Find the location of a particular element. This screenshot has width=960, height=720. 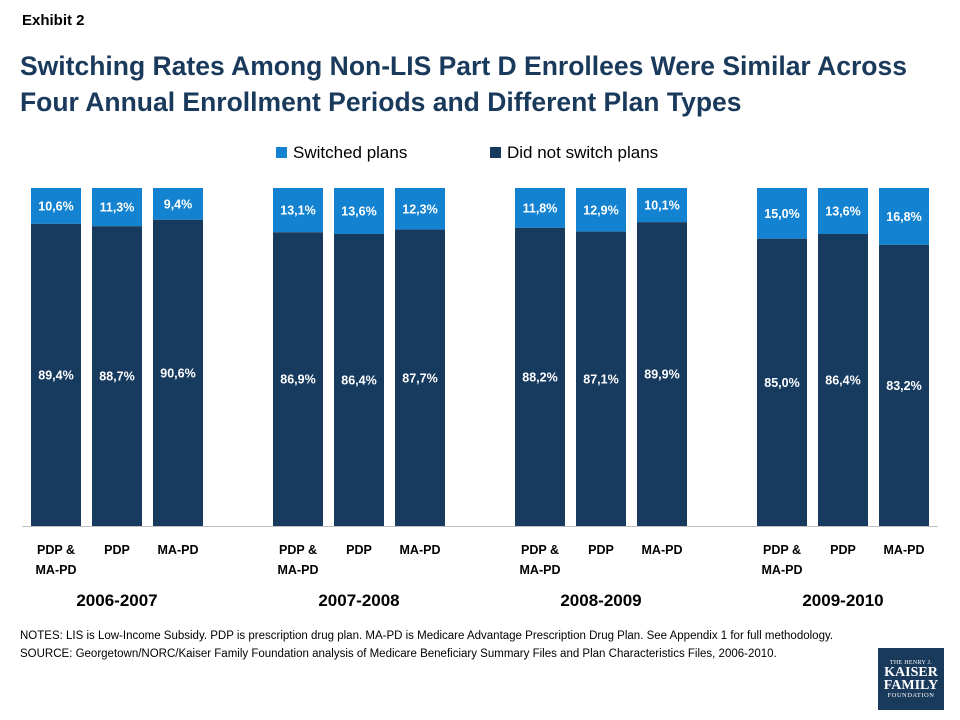

data-label-switched: 9,4% is located at coordinates (178, 204).